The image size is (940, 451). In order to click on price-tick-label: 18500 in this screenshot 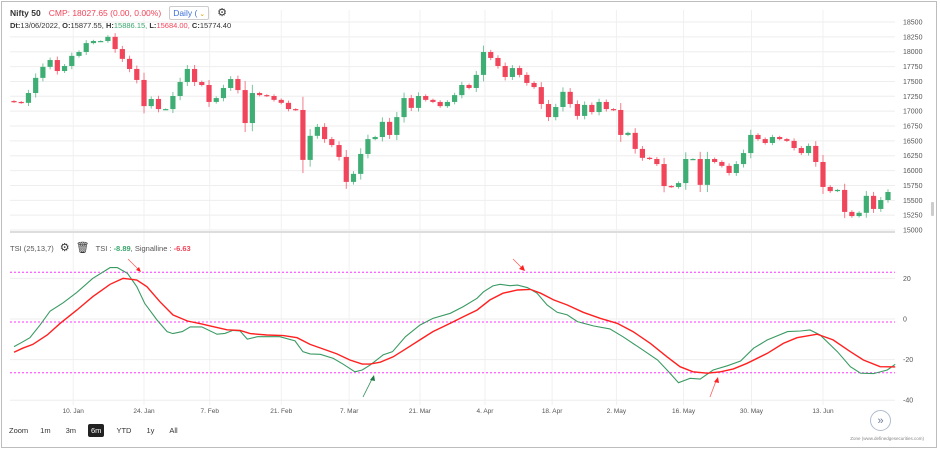, I will do `click(913, 23)`.